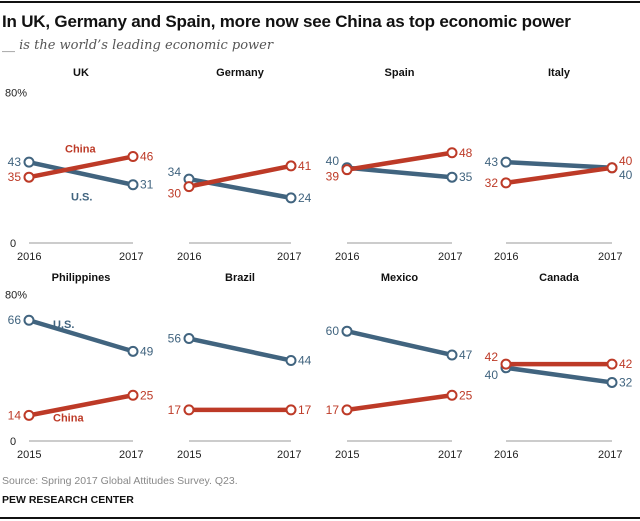  I want to click on china-line-uk, so click(81, 167).